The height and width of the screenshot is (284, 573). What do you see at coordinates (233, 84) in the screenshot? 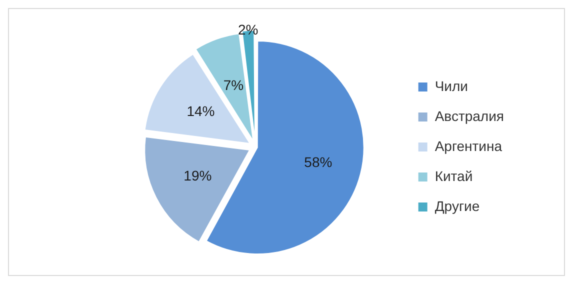
I see `data-label: 7%` at bounding box center [233, 84].